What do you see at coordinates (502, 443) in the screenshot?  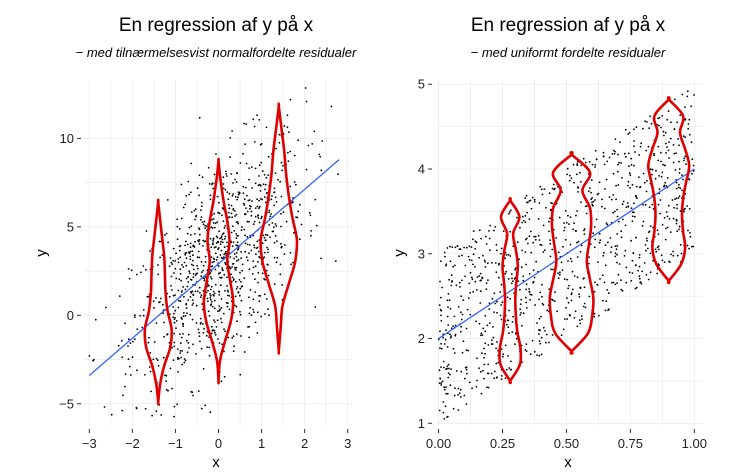 I see `x-tick-label: 0.25` at bounding box center [502, 443].